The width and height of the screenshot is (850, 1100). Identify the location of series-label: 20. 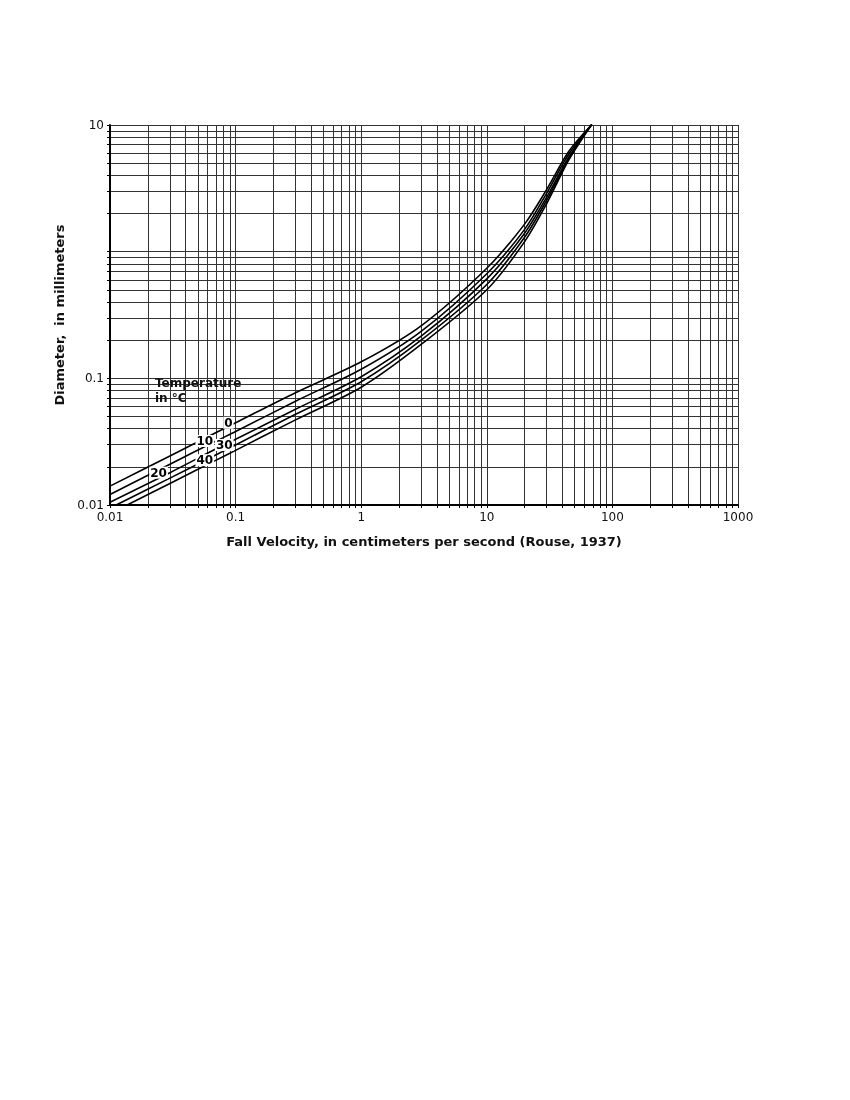
(158, 472).